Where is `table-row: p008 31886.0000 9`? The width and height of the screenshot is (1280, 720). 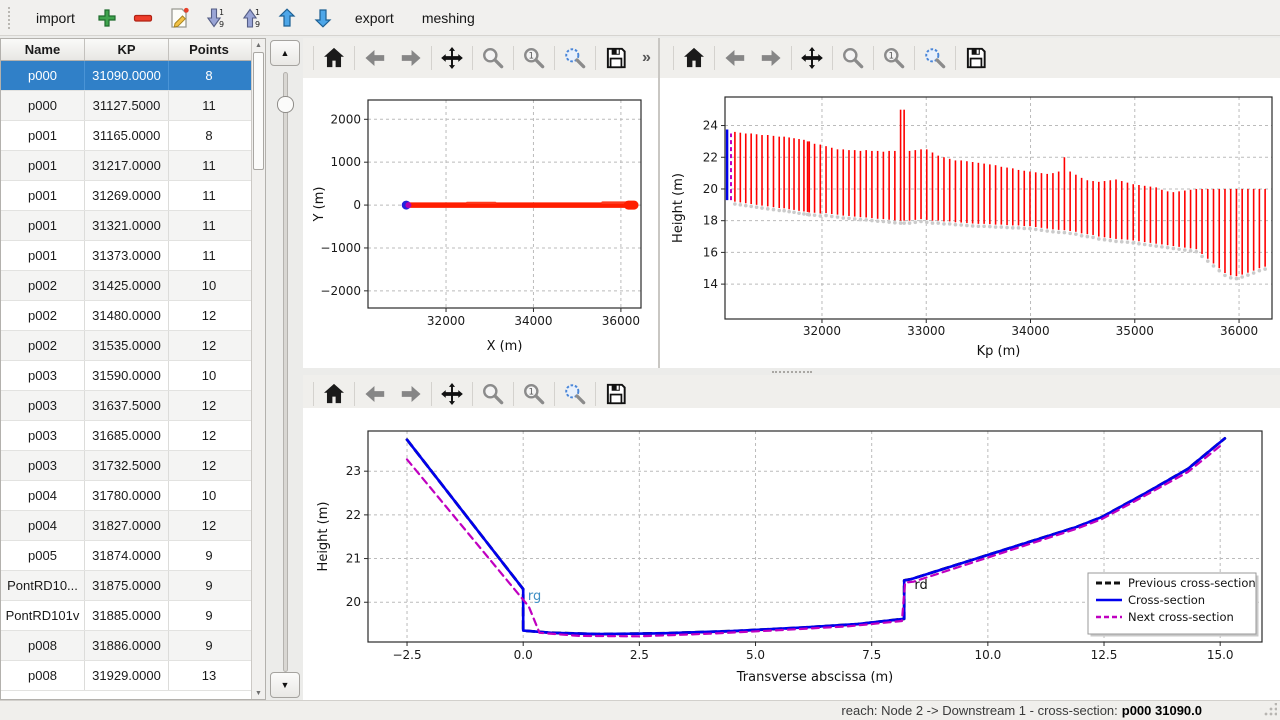
table-row: p008 31886.0000 9 is located at coordinates (126, 646).